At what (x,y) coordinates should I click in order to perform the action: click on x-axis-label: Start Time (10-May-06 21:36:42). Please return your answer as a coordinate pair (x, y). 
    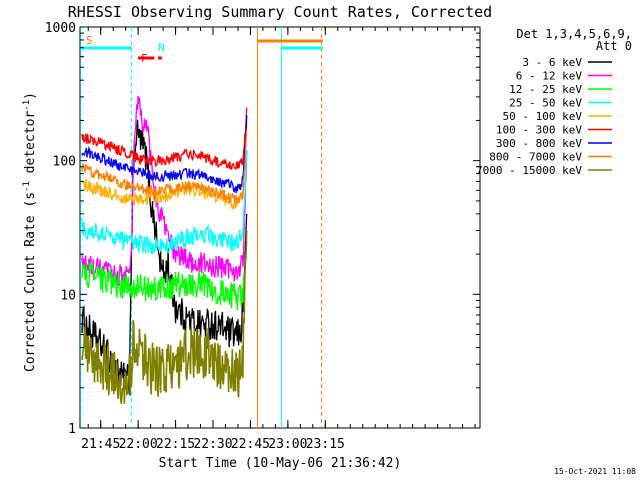
    Looking at the image, I should click on (280, 463).